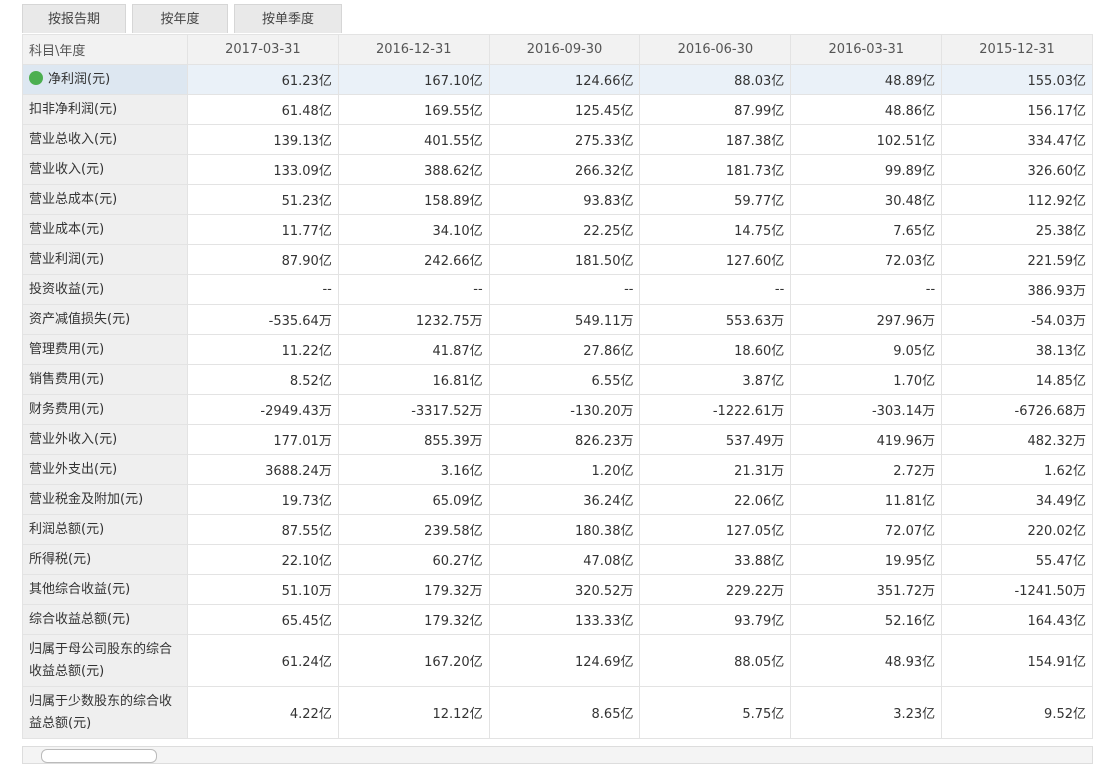  I want to click on row-label: 综合收益总额(元), so click(105, 619).